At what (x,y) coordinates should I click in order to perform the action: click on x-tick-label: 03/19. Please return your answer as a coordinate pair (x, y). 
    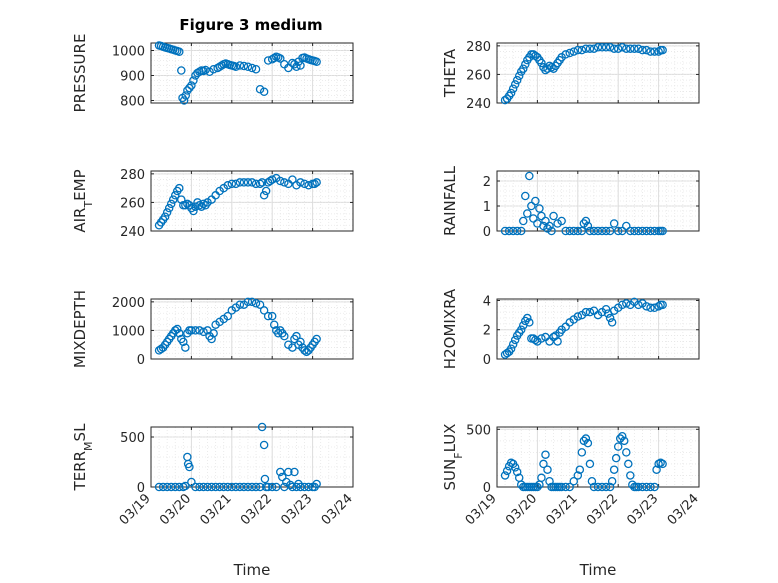
    Looking at the image, I should click on (135, 509).